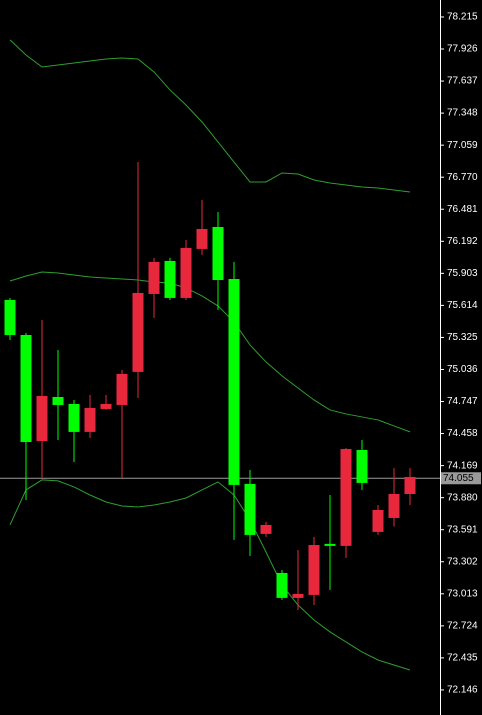 This screenshot has height=715, width=482. What do you see at coordinates (462, 465) in the screenshot?
I see `y-tick-label: 74.169` at bounding box center [462, 465].